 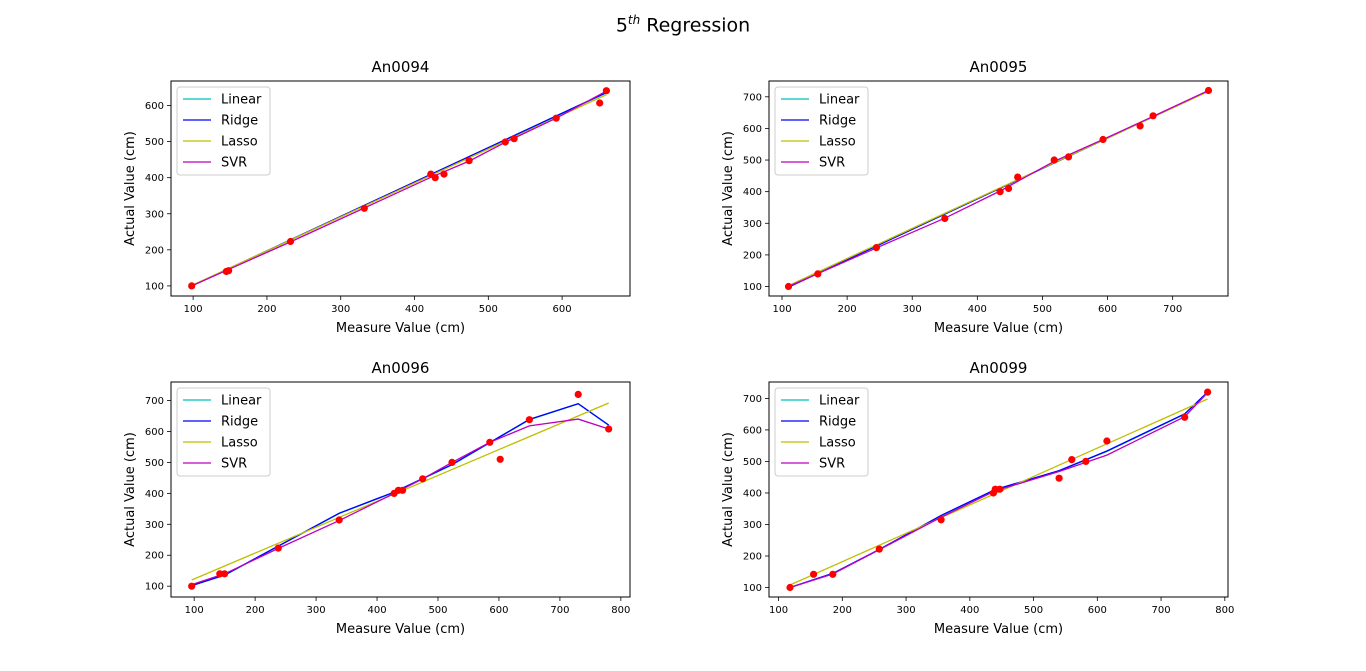 I want to click on figure-title-base: 5, so click(x=621, y=25).